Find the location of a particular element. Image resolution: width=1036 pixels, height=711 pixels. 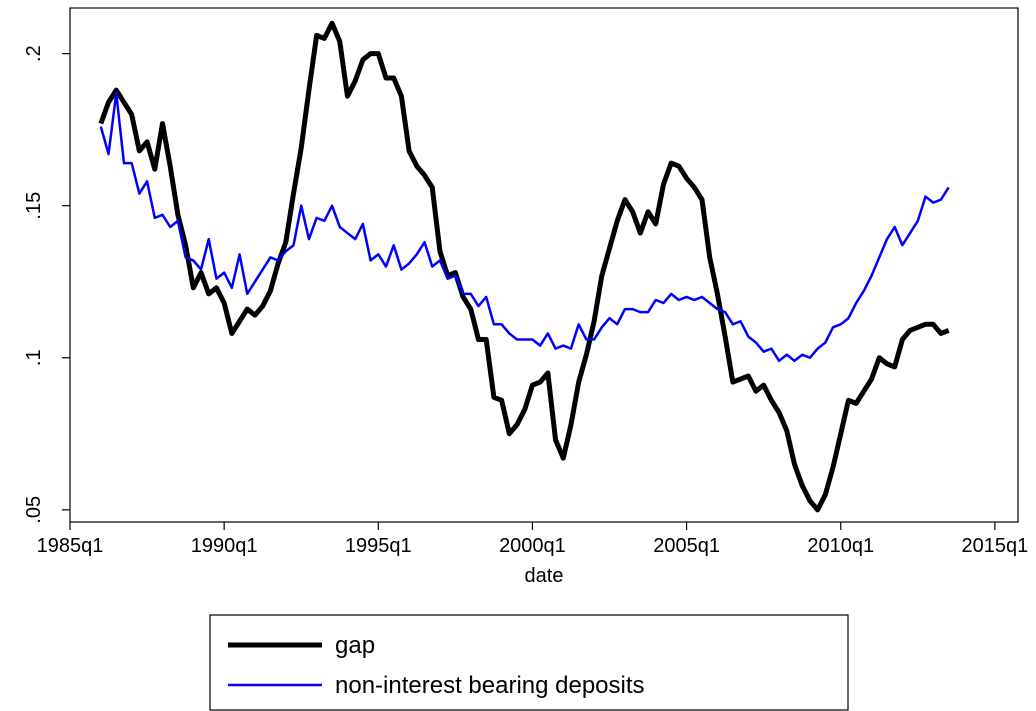

y-tick-label: .05 is located at coordinates (34, 510).